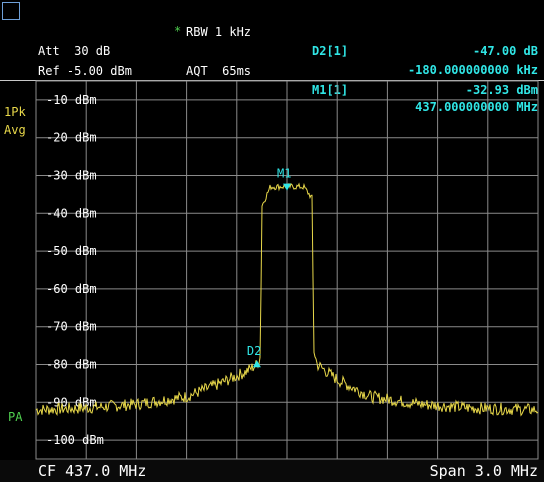 The image size is (544, 482). What do you see at coordinates (219, 32) in the screenshot?
I see `rbw-setting: RBW 1 kHz` at bounding box center [219, 32].